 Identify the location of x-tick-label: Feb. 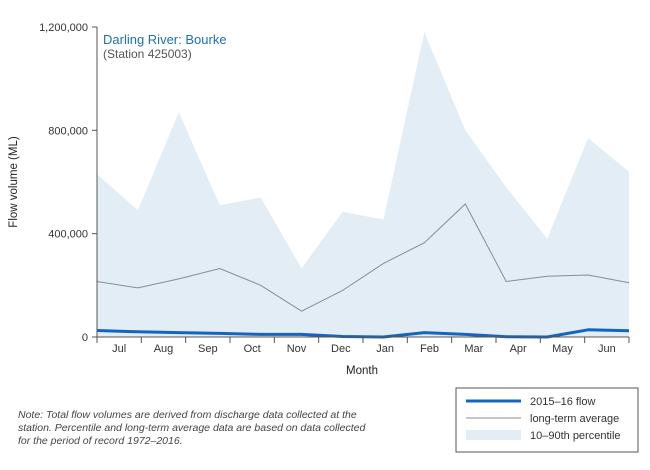
(429, 349).